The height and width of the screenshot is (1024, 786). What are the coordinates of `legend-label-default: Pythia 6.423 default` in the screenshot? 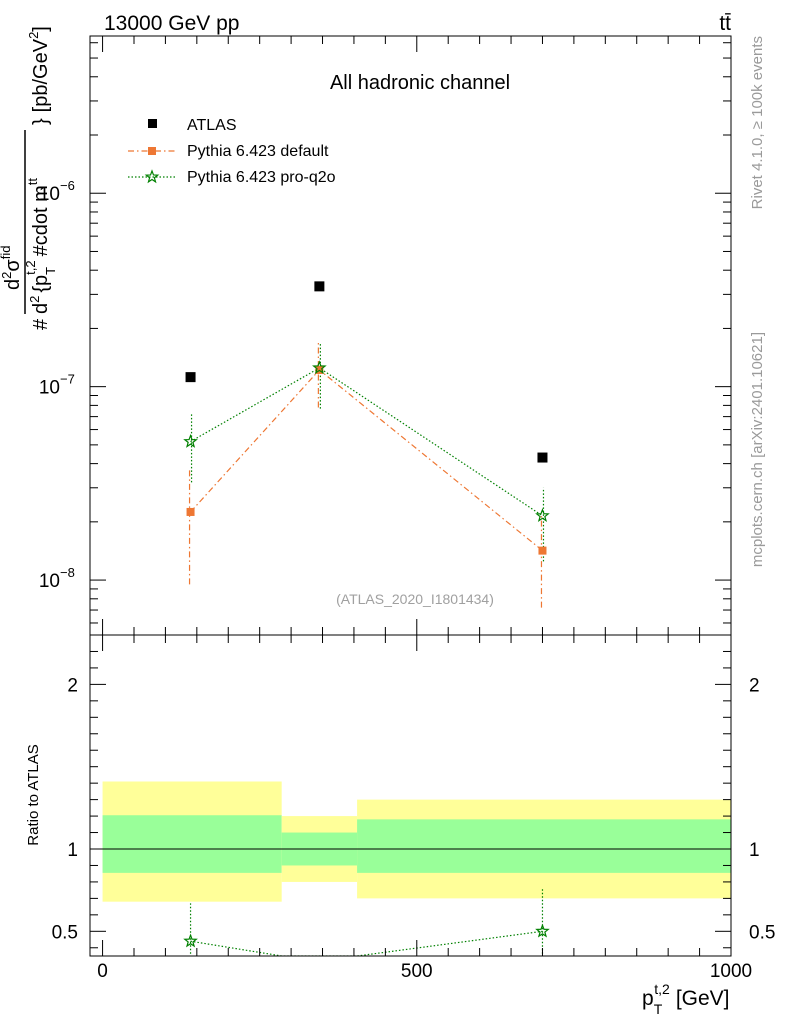 It's located at (258, 151).